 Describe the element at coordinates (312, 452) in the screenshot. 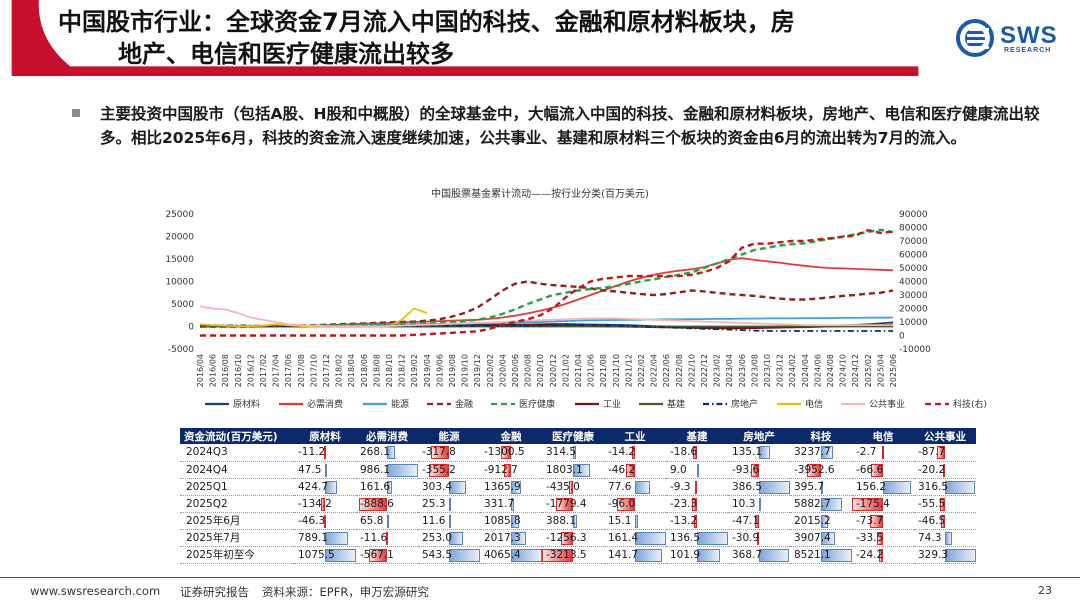

I see `cell-value: -11.2` at that location.